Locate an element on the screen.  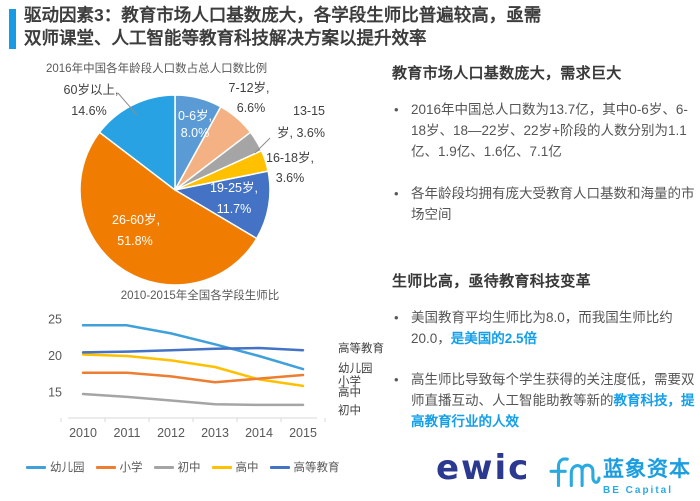
pie-slice-label: 11.7% is located at coordinates (234, 209).